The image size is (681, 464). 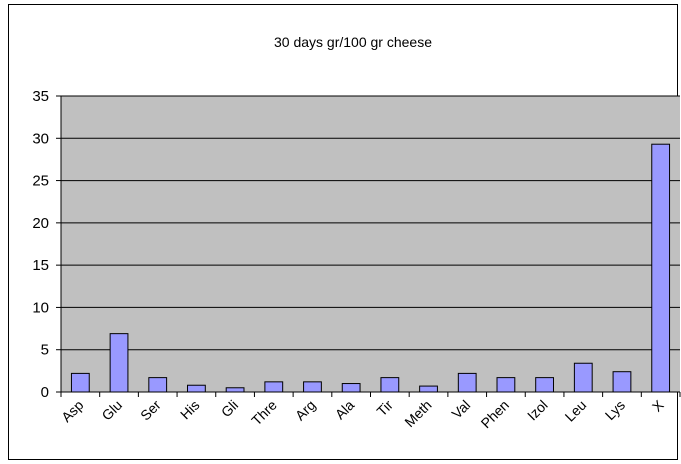 What do you see at coordinates (150, 410) in the screenshot?
I see `x-tick-label-ser: Ser` at bounding box center [150, 410].